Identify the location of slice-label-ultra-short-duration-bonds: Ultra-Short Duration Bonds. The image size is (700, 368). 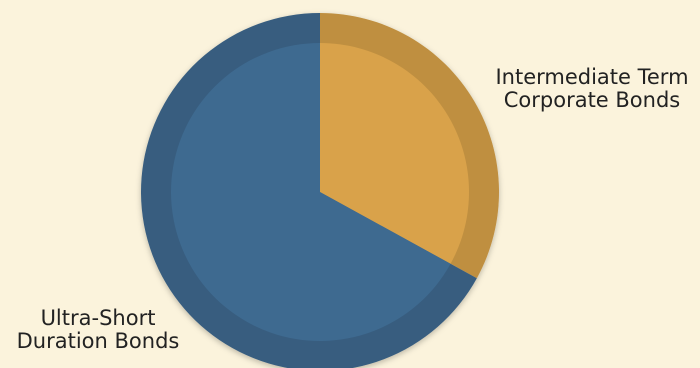
(98, 330).